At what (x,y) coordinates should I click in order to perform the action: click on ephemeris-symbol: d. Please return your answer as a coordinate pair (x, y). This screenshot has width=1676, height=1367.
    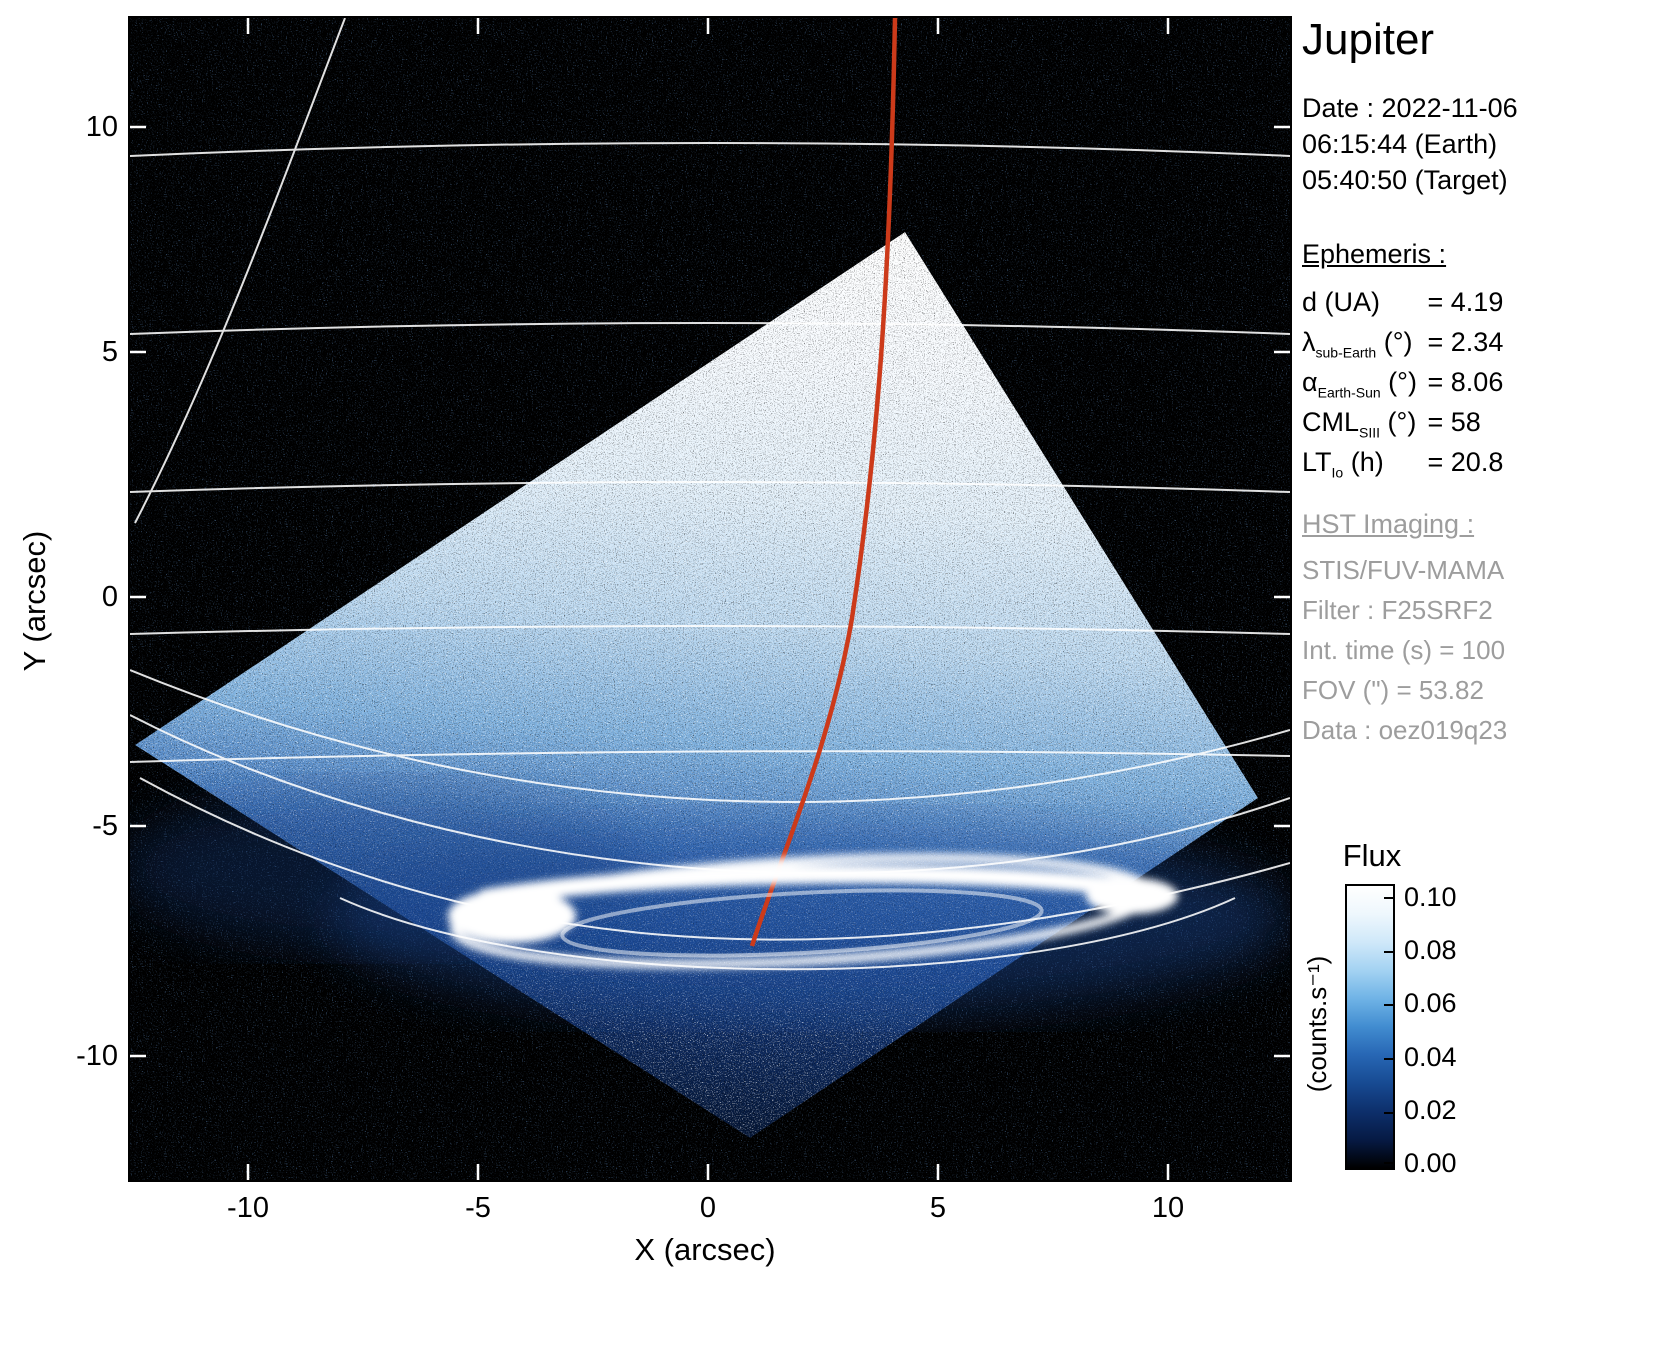
    Looking at the image, I should click on (1310, 302).